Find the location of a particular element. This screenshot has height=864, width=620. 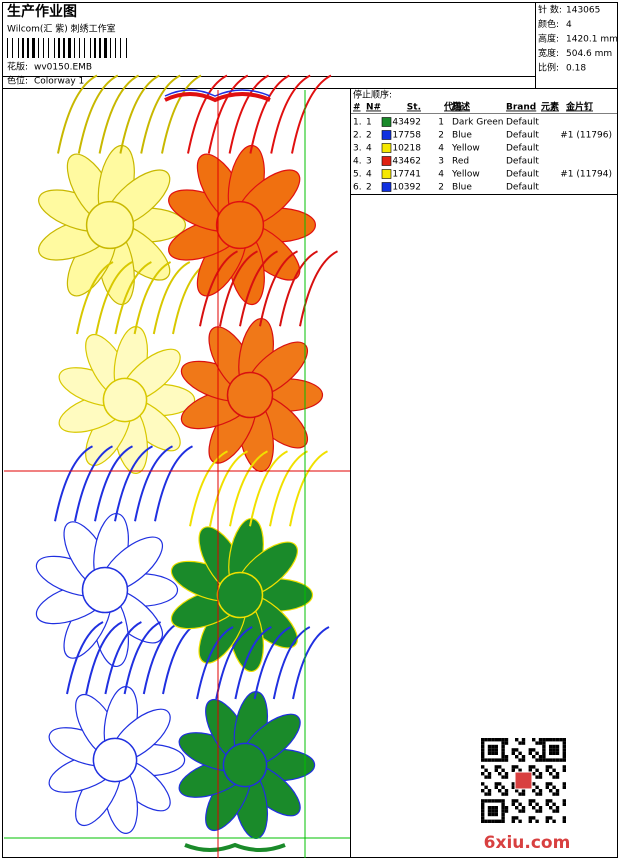

cell: 4. is located at coordinates (357, 162).